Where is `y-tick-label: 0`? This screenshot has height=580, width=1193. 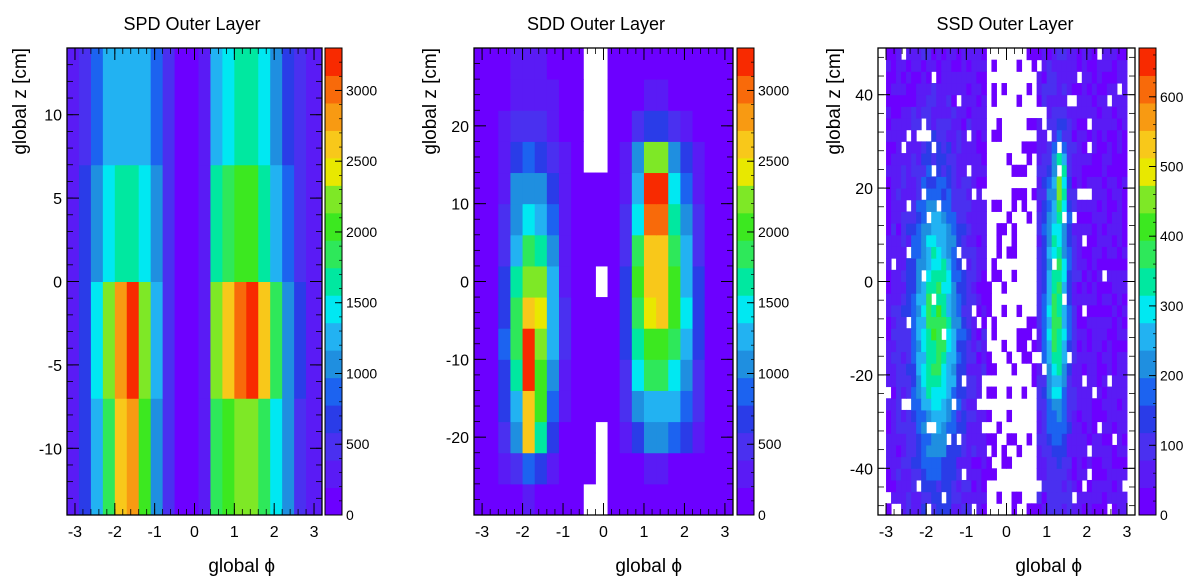
y-tick-label: 0 is located at coordinates (57, 283).